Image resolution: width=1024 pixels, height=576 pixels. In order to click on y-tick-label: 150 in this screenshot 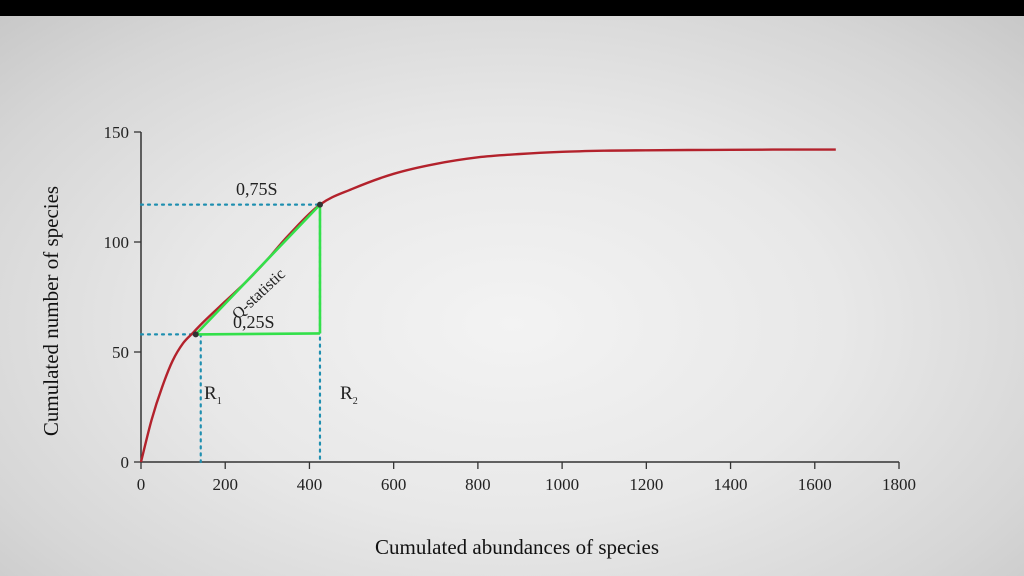, I will do `click(117, 132)`.